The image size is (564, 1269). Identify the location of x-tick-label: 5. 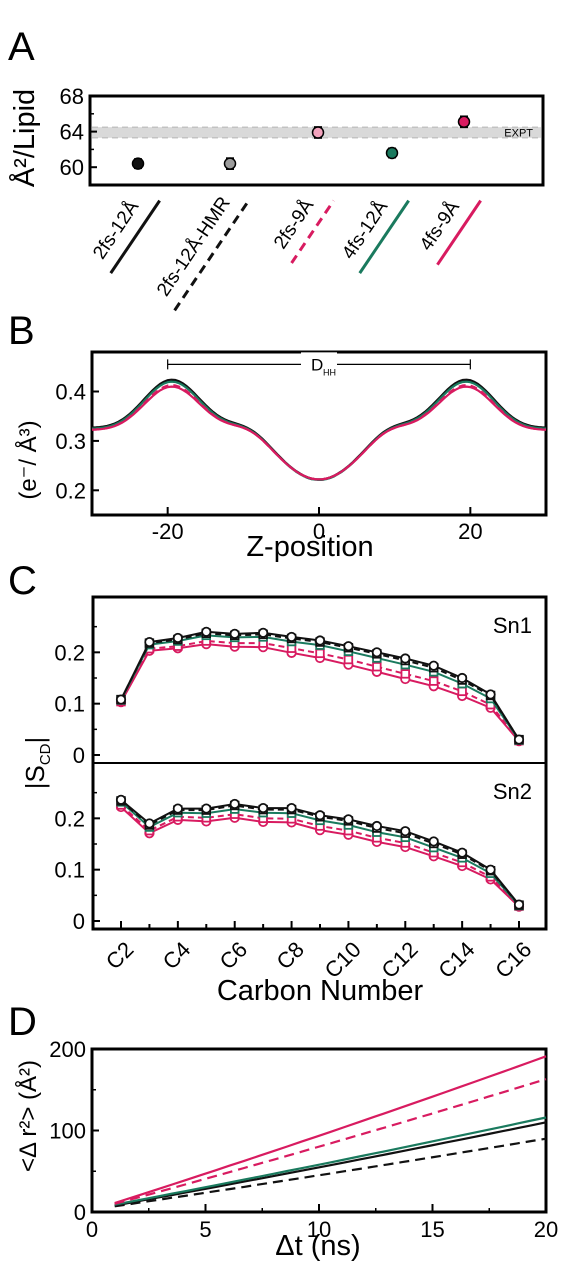
(205, 1229).